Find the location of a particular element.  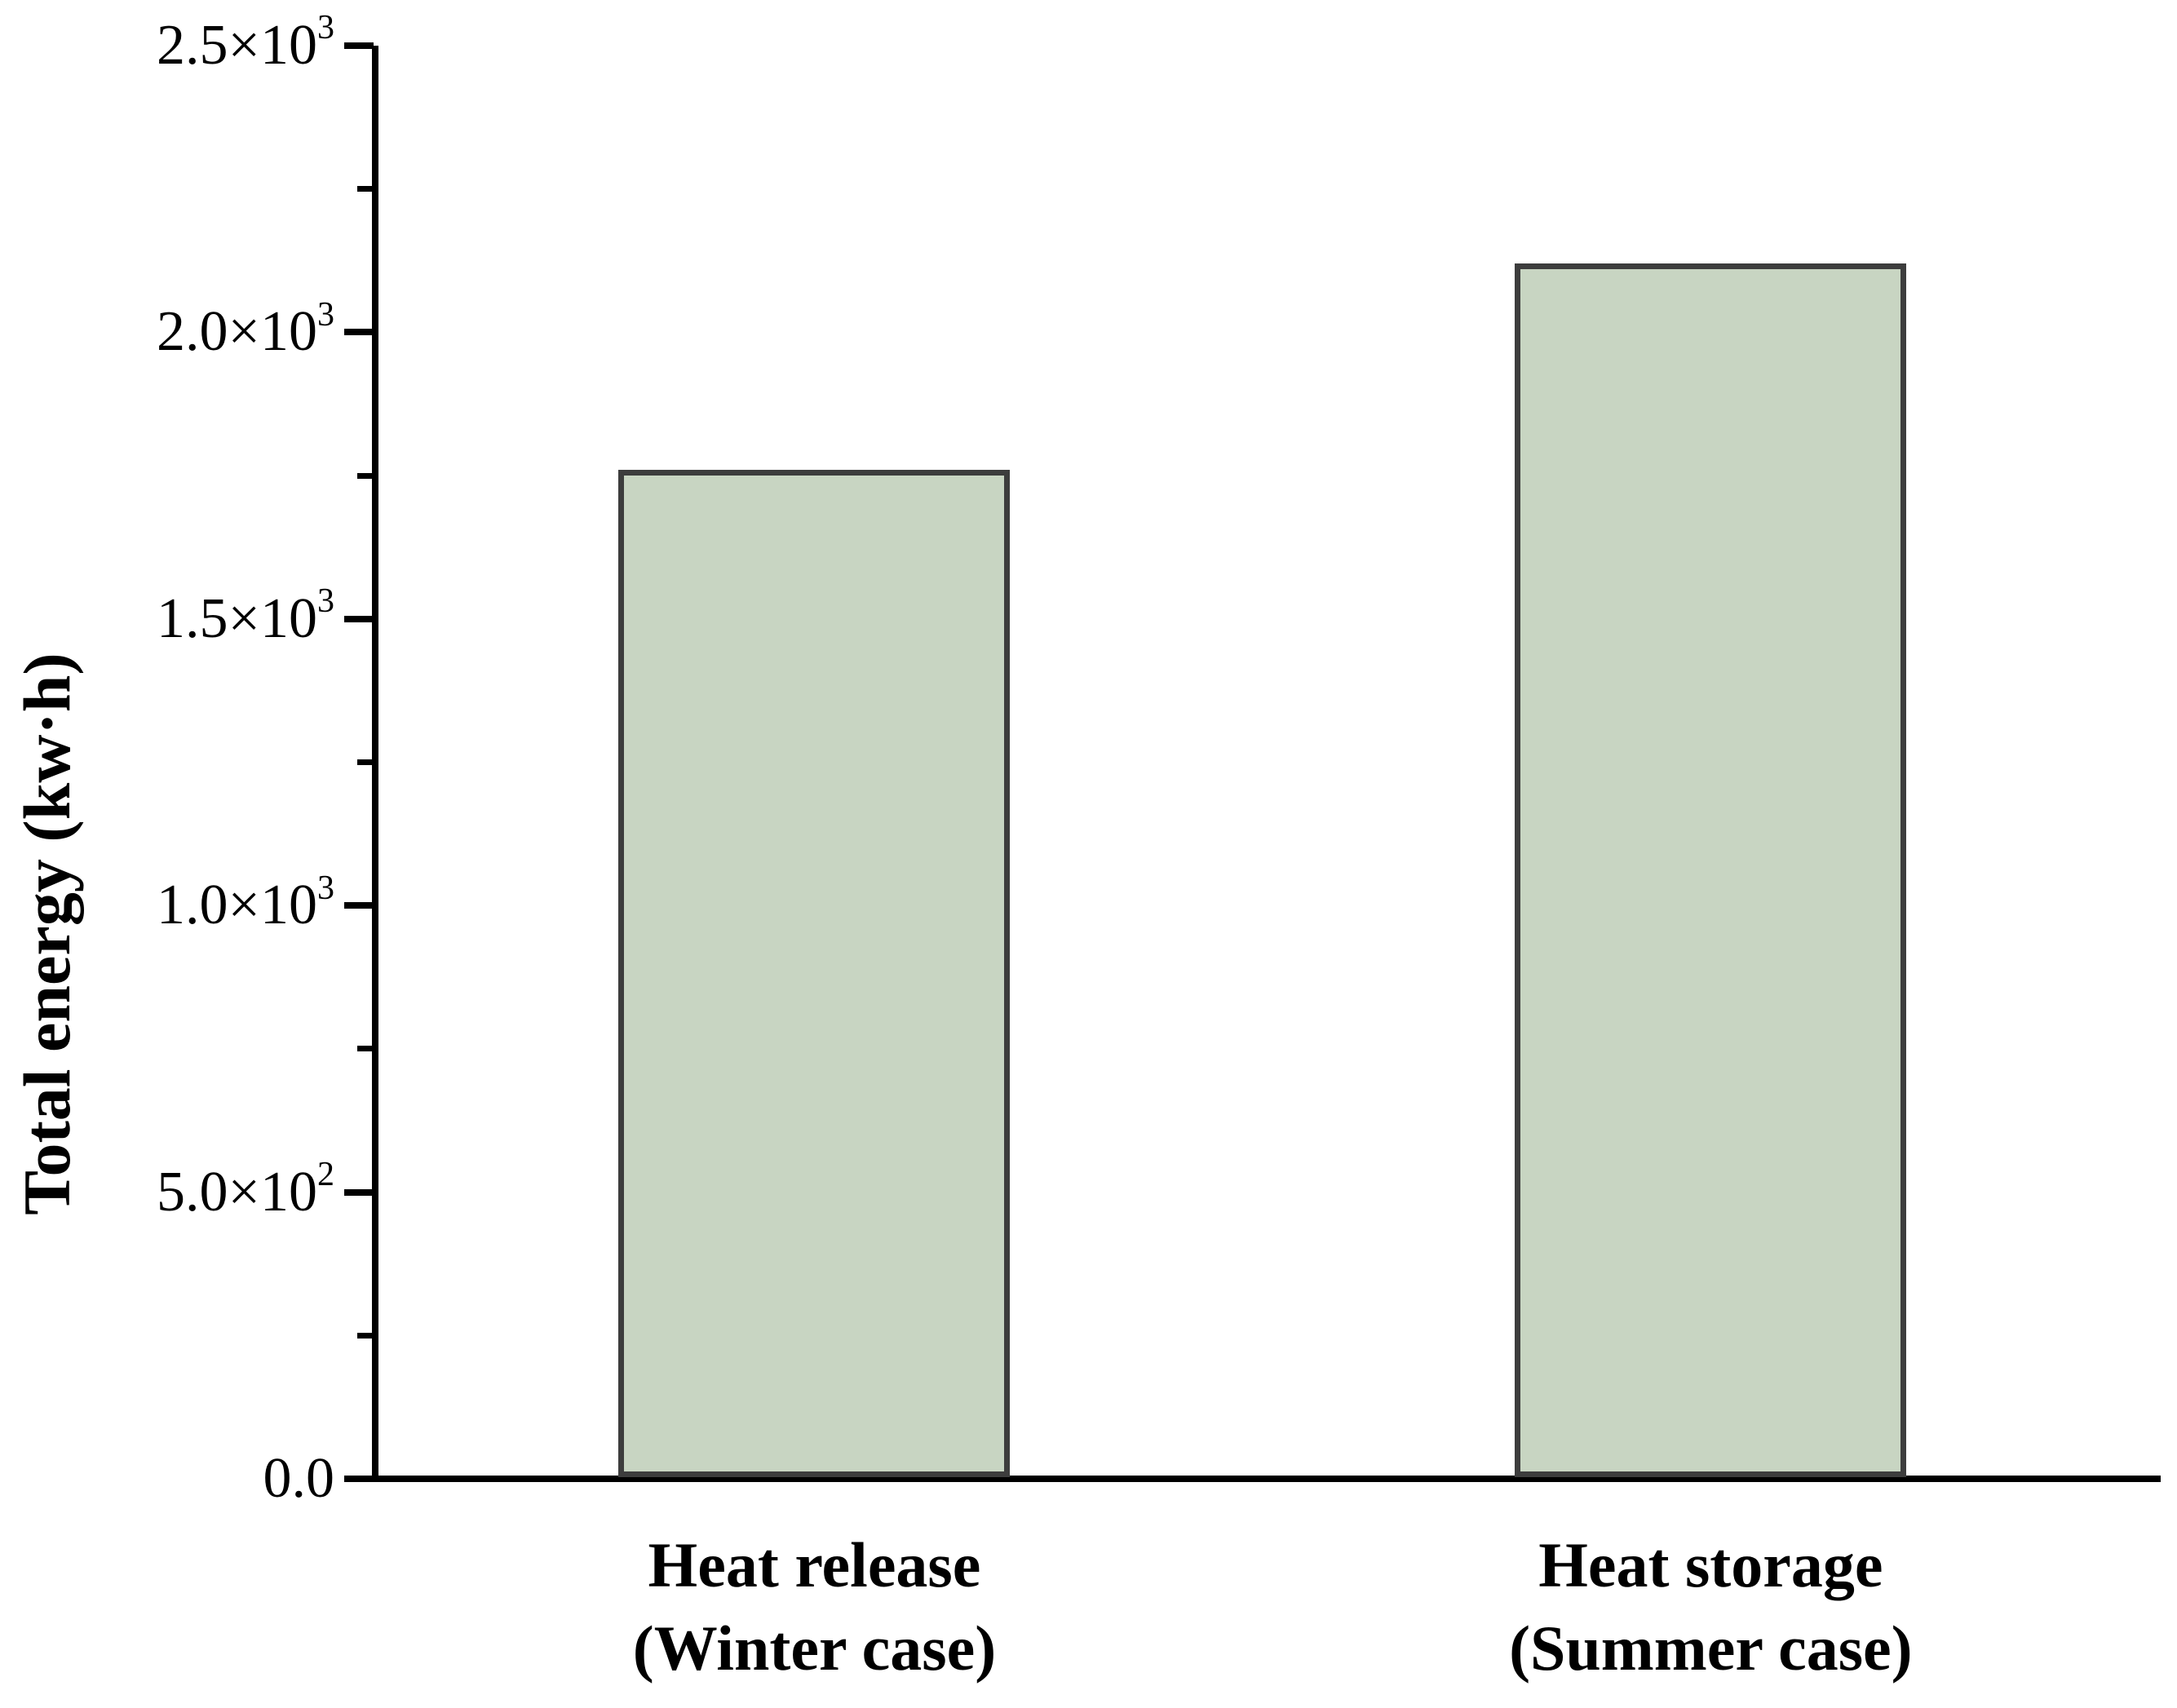

y-tick-label: 2.5×103 is located at coordinates (167, 45).